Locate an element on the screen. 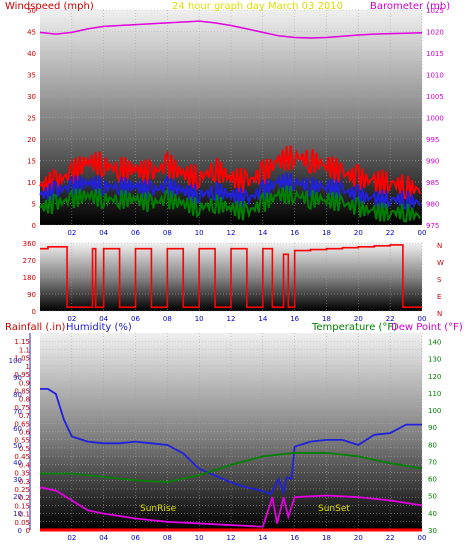  temperature-y-tick: 120 is located at coordinates (434, 377).